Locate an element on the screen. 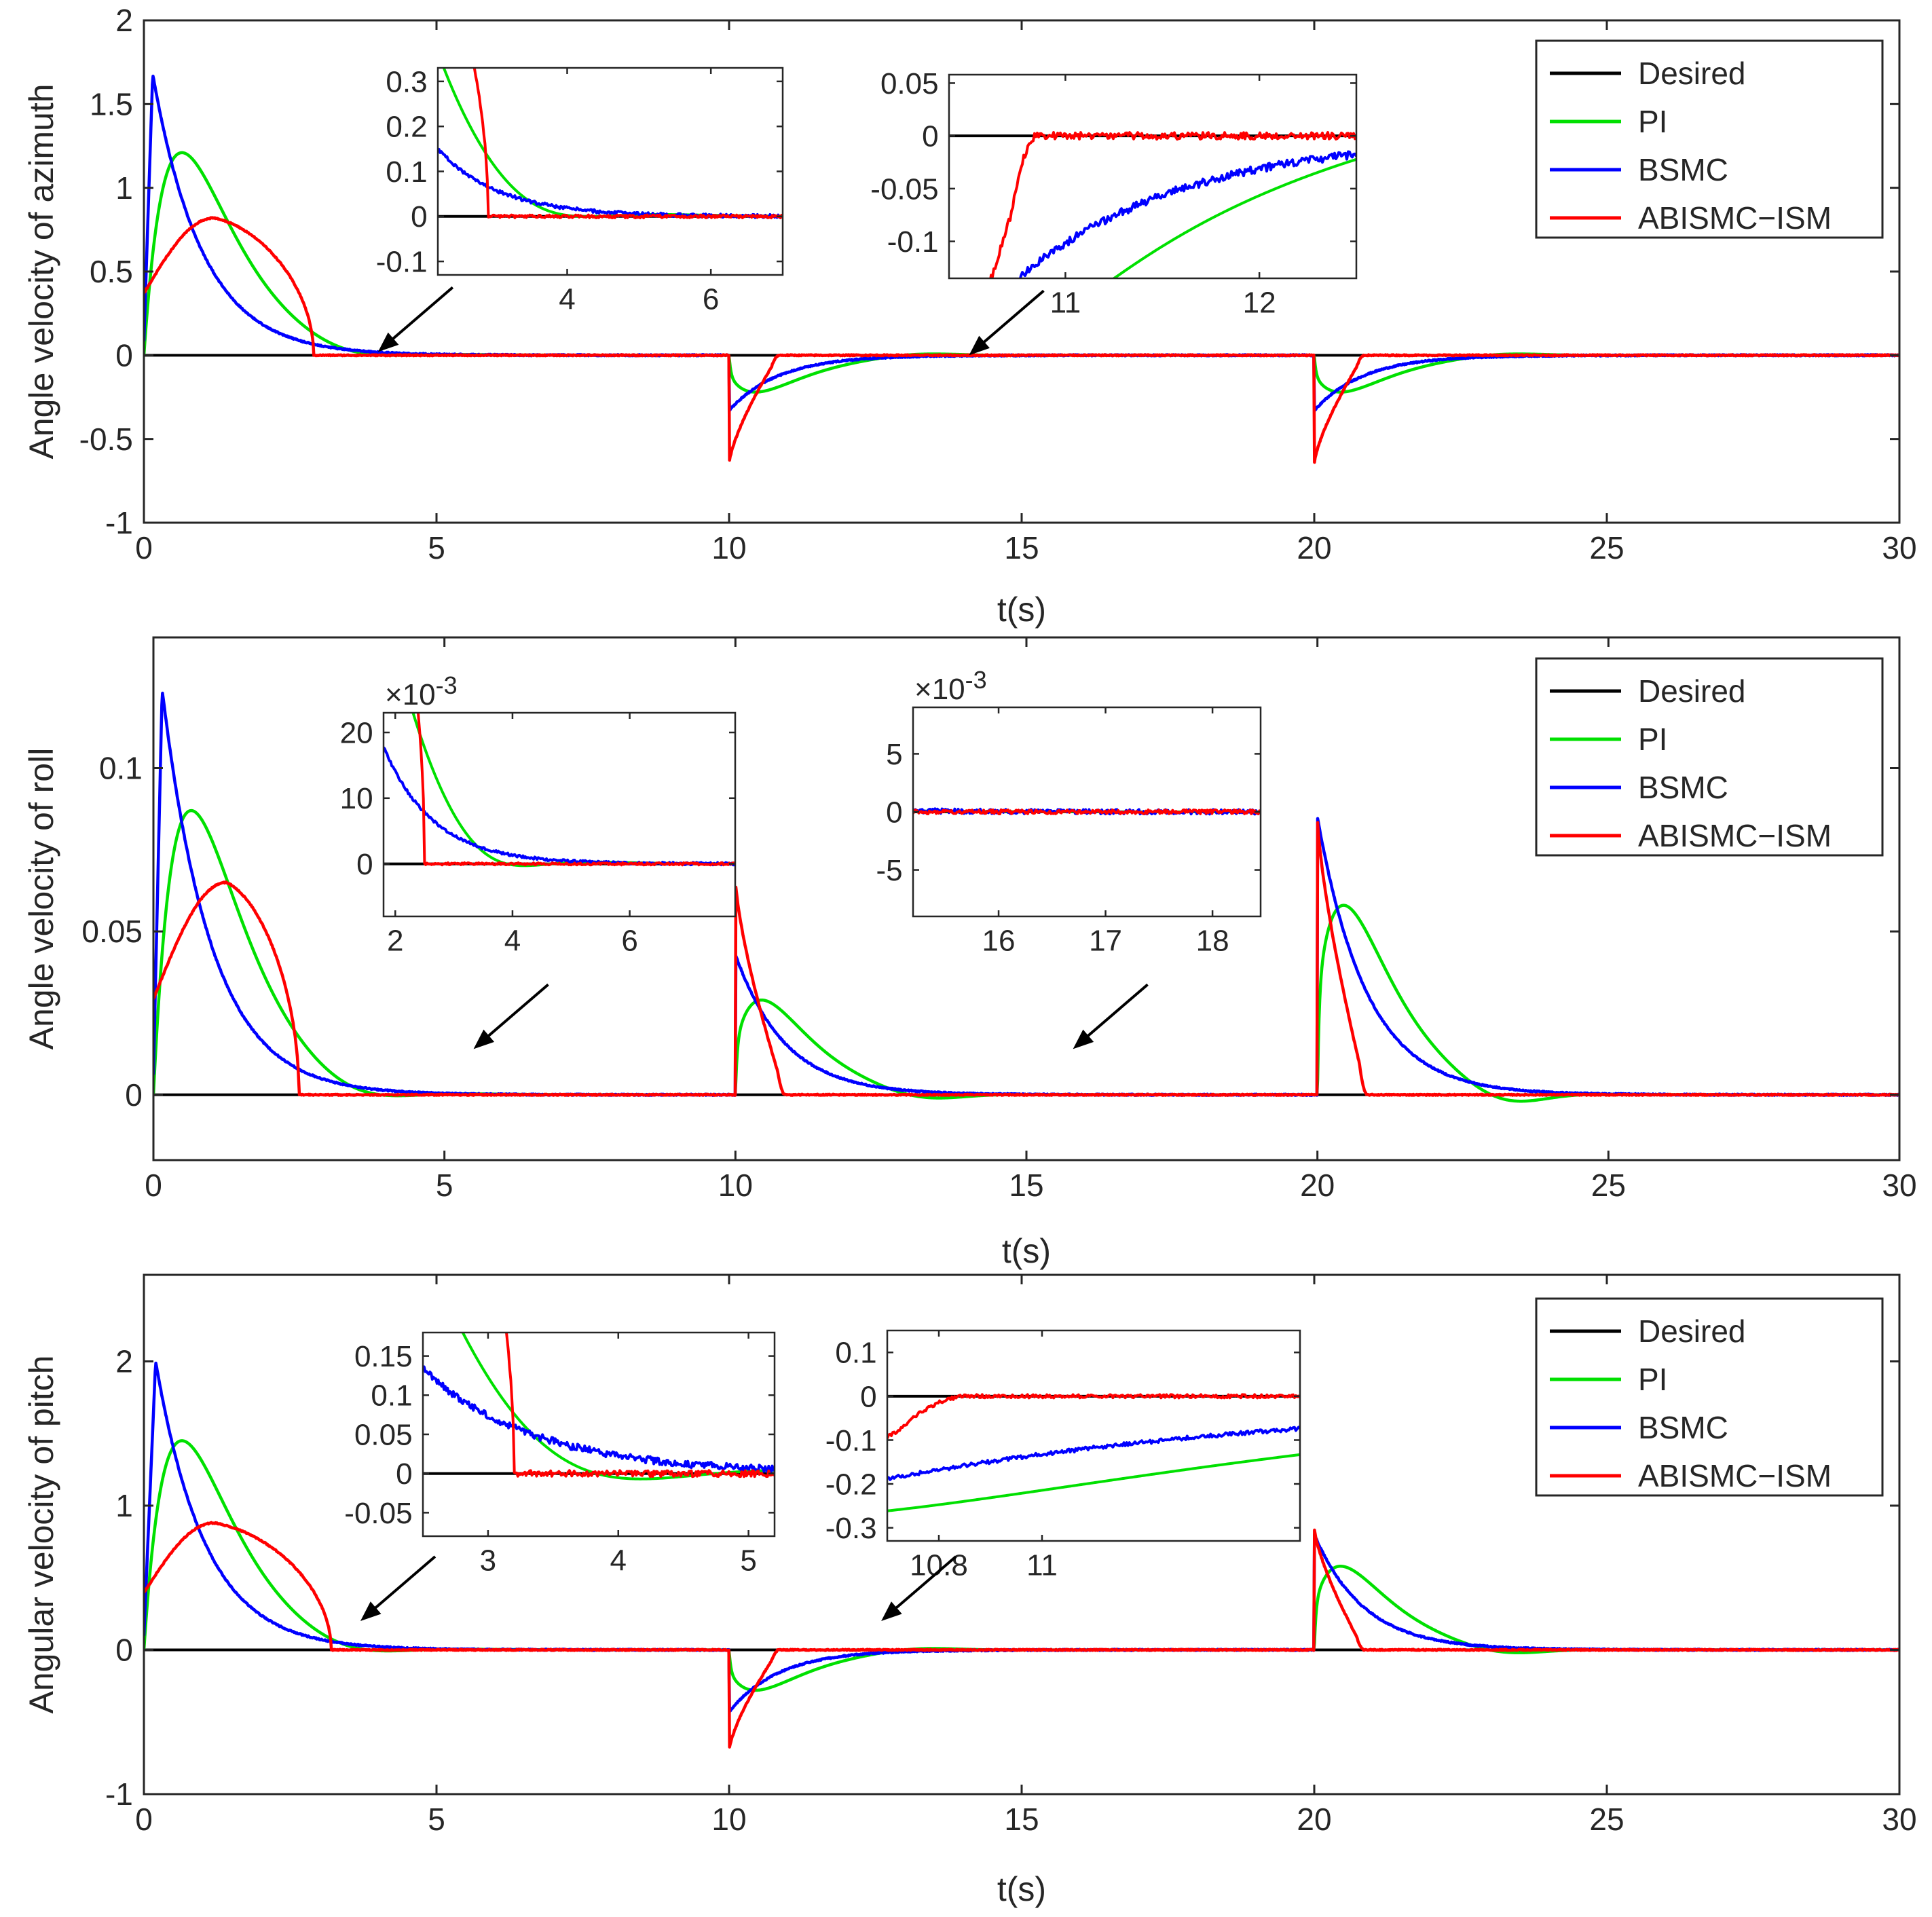 The image size is (1932, 1917). inset-0: 3 4 5 -0.05 0 0.05 0.1 0.15 is located at coordinates (560, 1476).